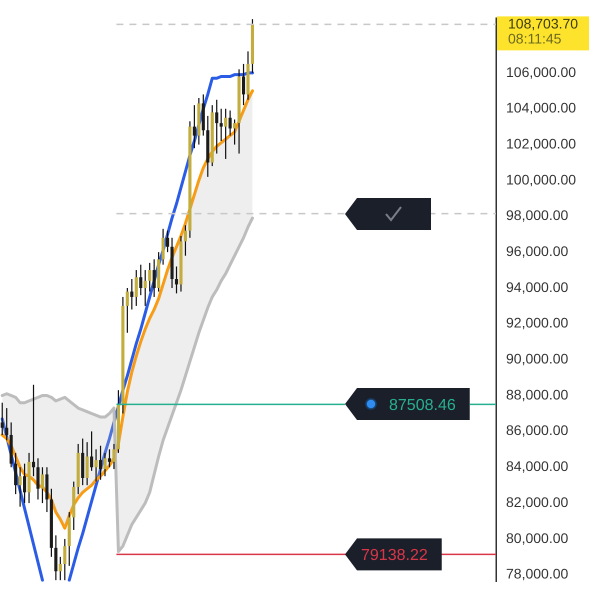 This screenshot has width=600, height=600. I want to click on y-tick-label: 90,000.00, so click(537, 358).